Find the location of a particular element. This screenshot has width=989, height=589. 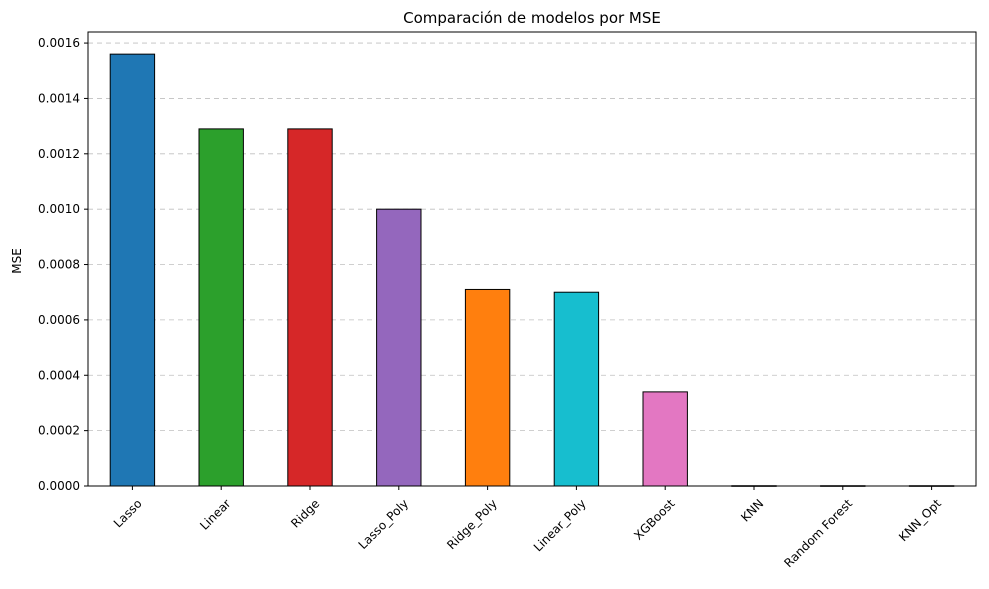

x-tick-label: Linear is located at coordinates (215, 514).